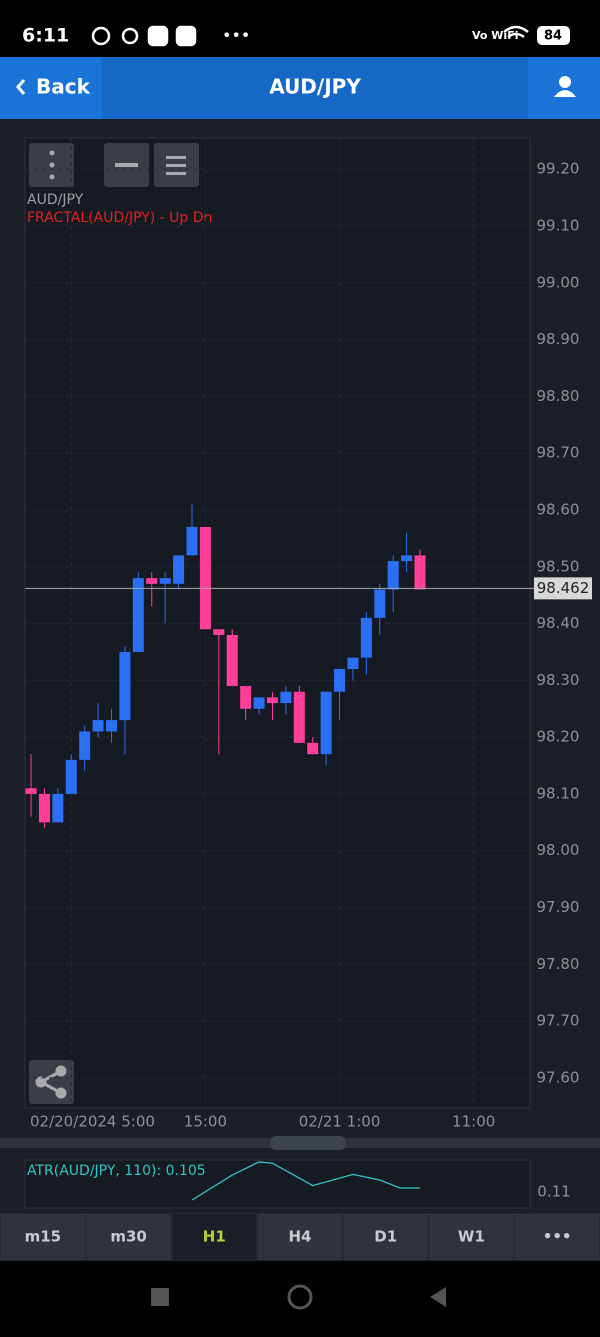  Describe the element at coordinates (236, 35) in the screenshot. I see `more-dots: •••` at that location.